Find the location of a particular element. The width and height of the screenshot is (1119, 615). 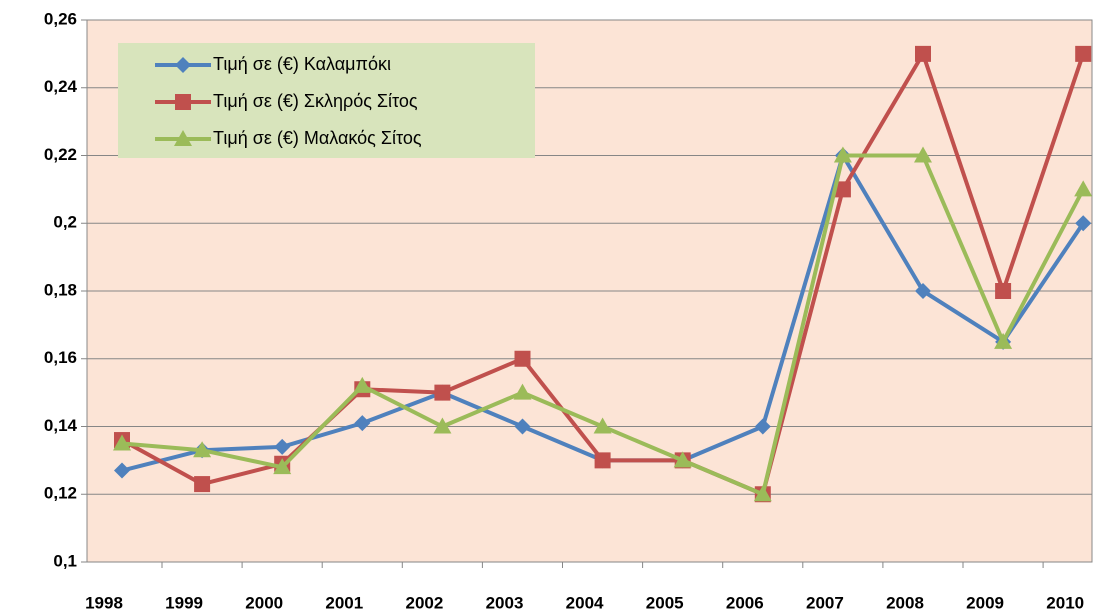

x-tick-label: 2003 is located at coordinates (505, 602).